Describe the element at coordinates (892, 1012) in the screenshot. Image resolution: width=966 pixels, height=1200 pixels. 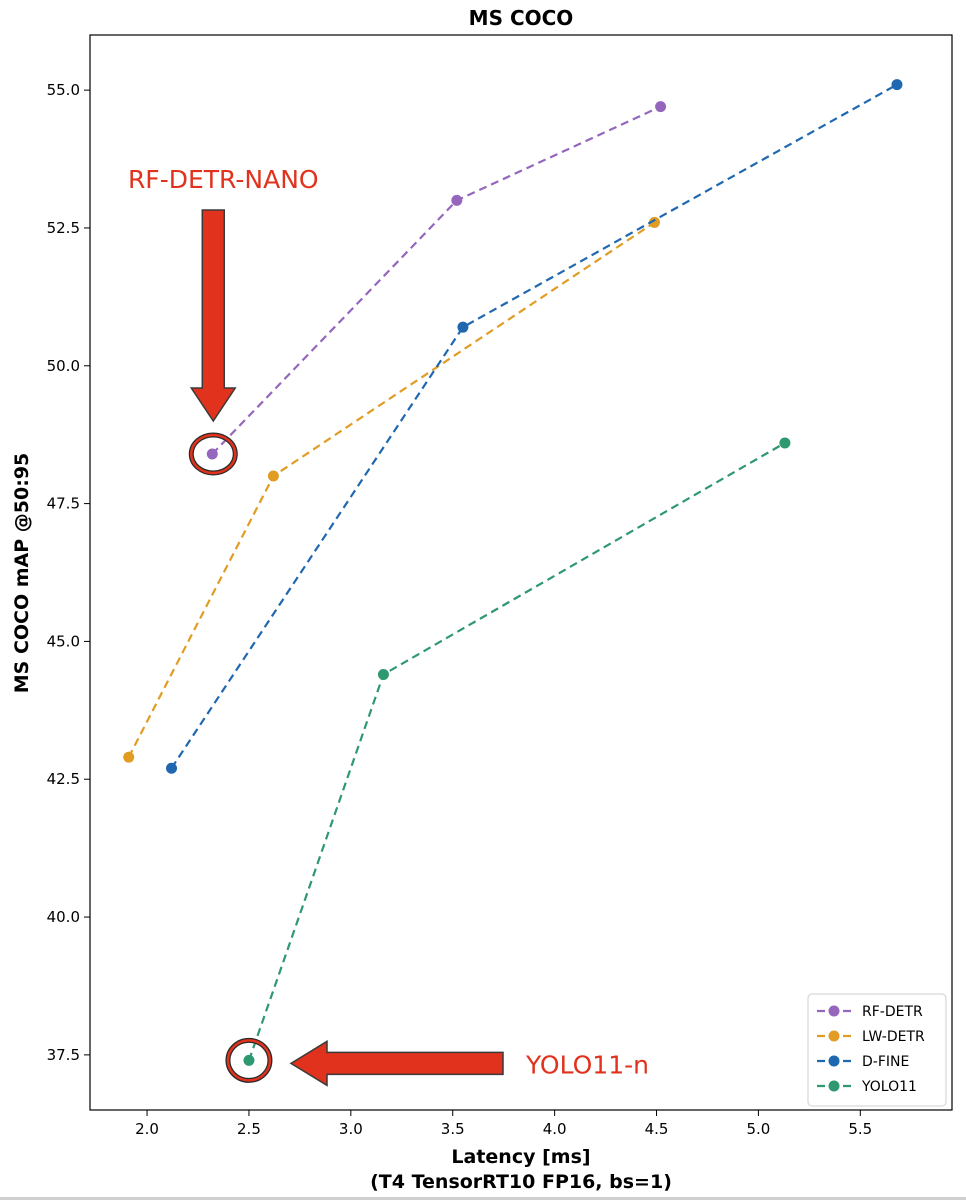
I see `legend-label-rf-detr: RF-DETR` at that location.